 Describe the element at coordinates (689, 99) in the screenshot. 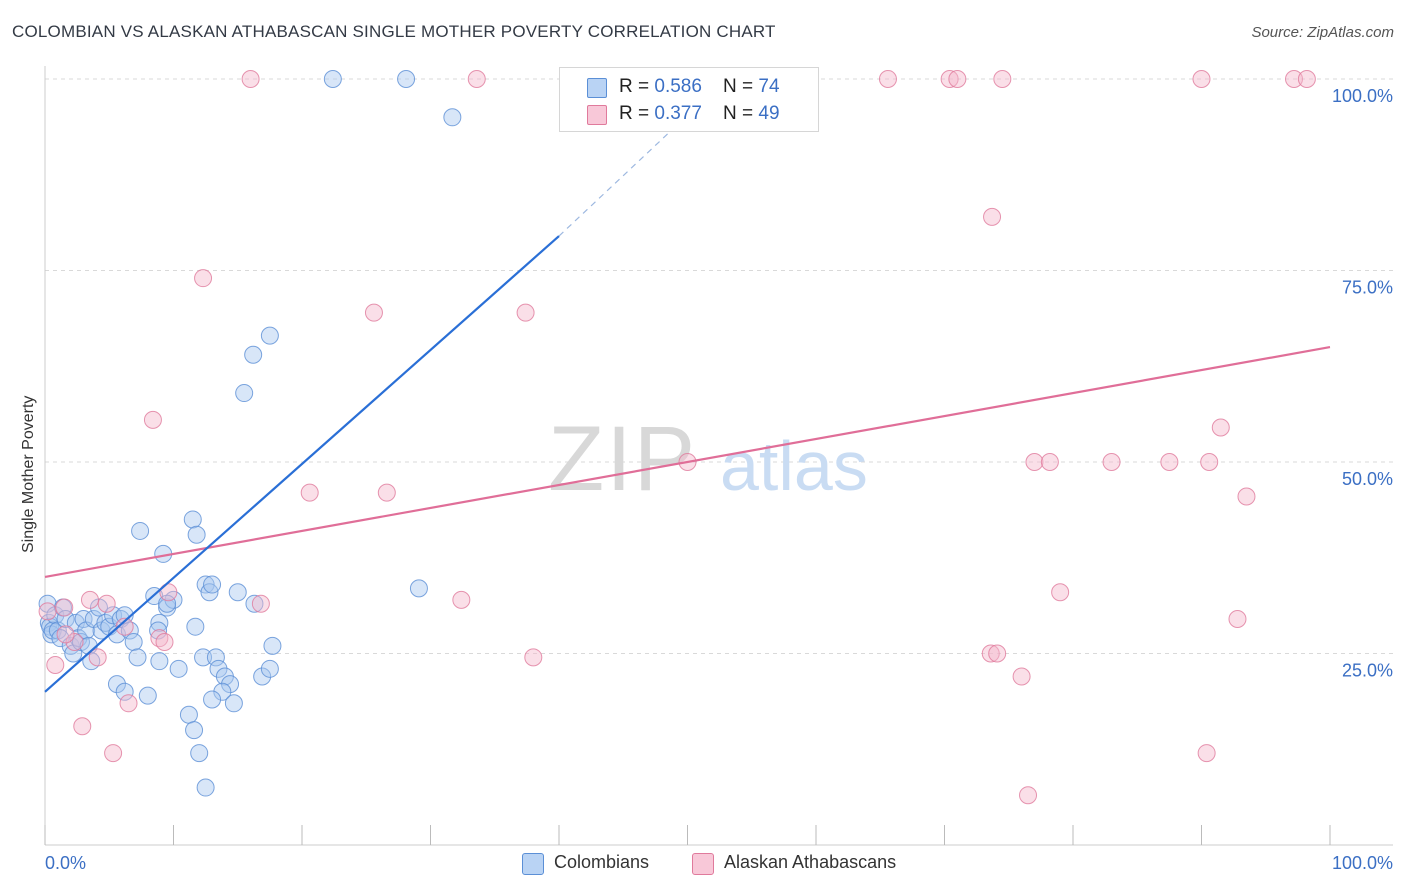

I see `stats-legend: R = 0.586 N = 74 R = 0.377 N = 49` at that location.